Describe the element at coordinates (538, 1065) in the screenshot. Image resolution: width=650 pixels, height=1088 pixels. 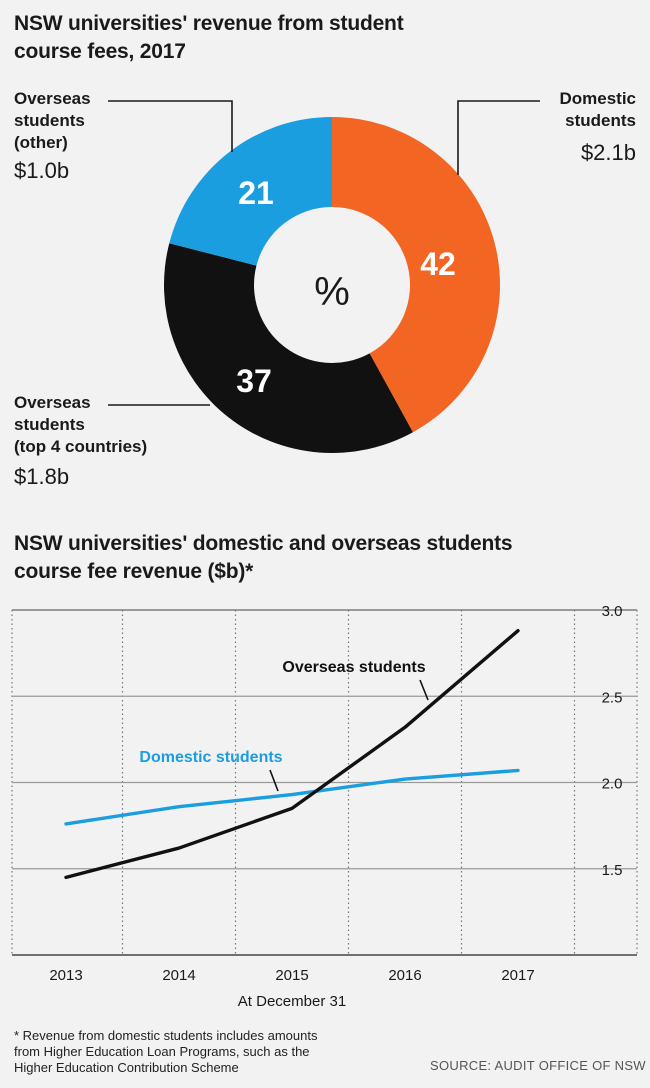
I see `source-note: SOURCE: AUDIT OFFICE OF NSW` at that location.